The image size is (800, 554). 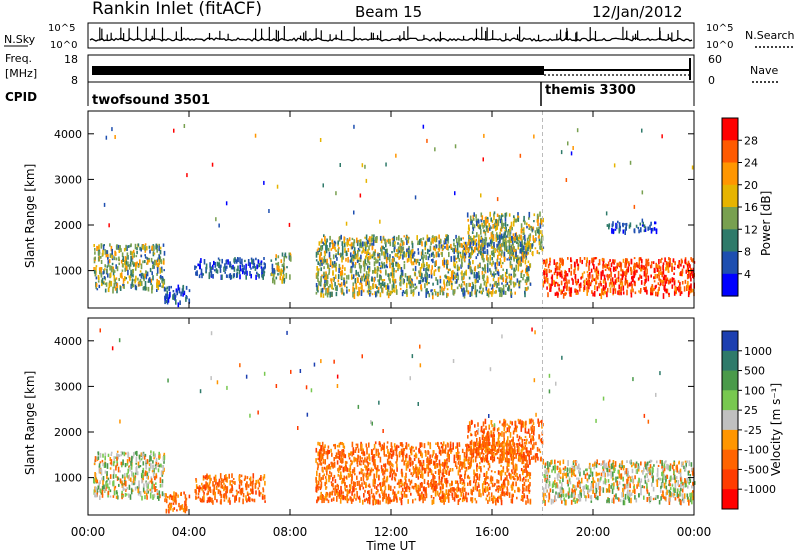 I want to click on station-title: Rankin Inlet (fitACF), so click(x=177, y=9).